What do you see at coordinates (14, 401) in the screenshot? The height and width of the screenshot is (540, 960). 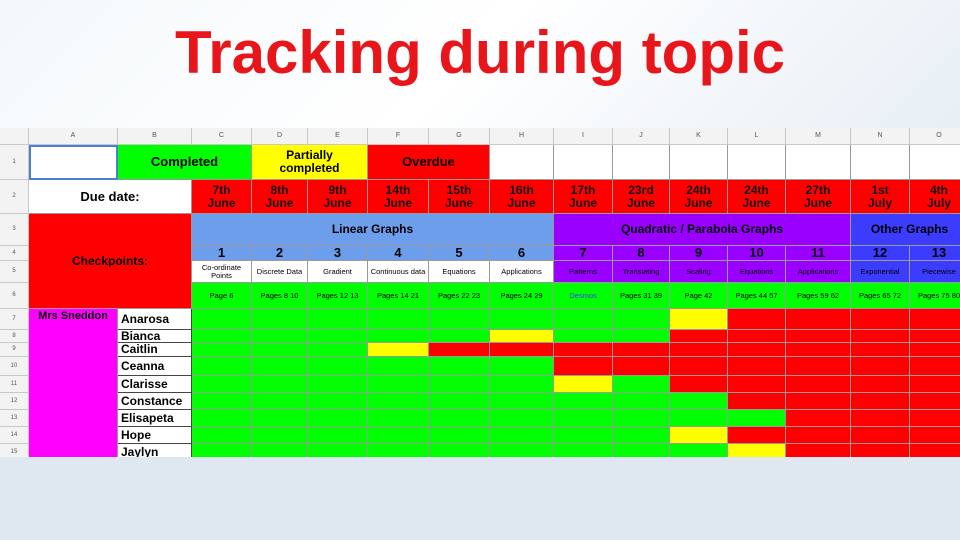 I see `row-header: 12` at bounding box center [14, 401].